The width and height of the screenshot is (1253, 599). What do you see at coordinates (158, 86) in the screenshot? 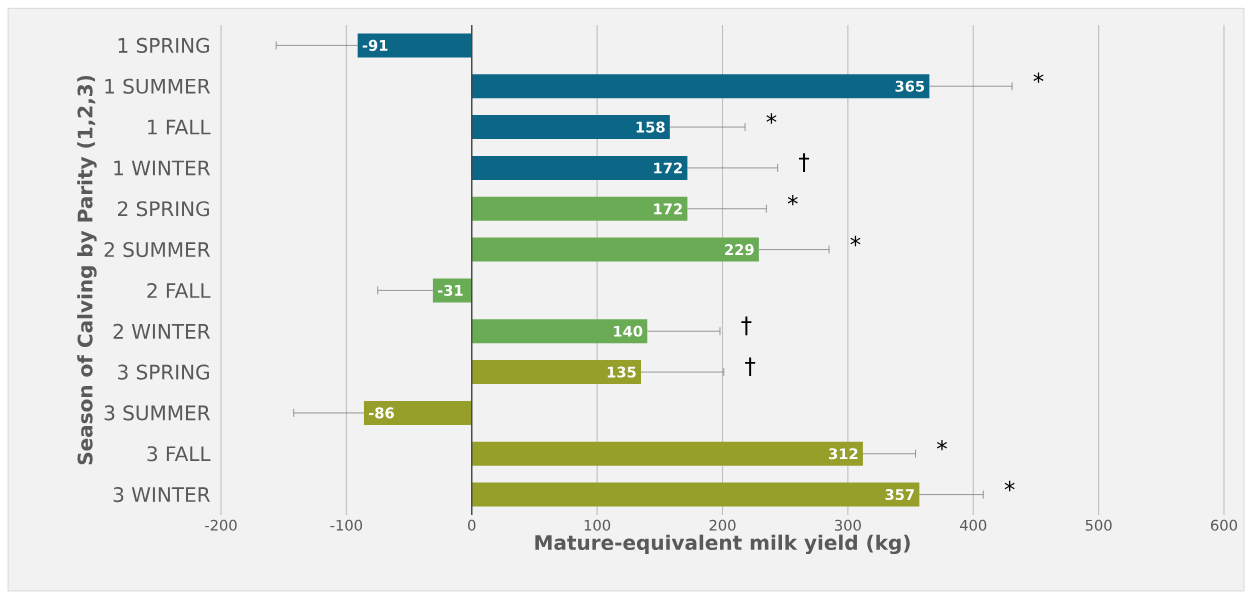
I see `y-tick-label: 1 SUMMER` at bounding box center [158, 86].